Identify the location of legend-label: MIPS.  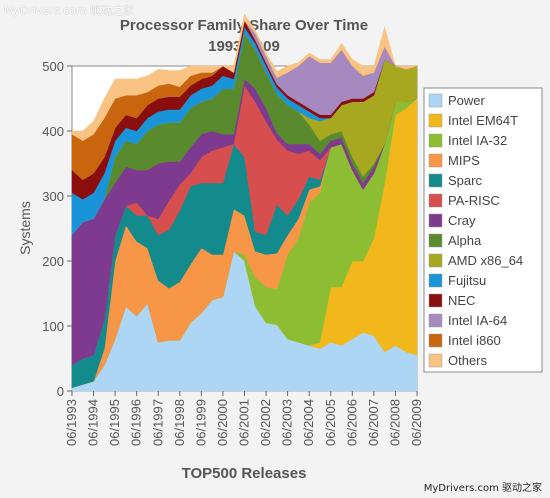
(464, 160).